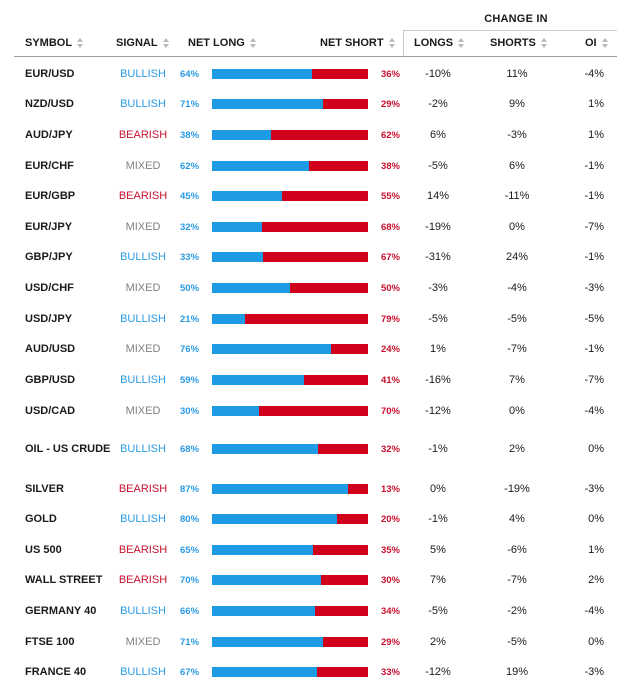 The width and height of the screenshot is (633, 696). I want to click on symbol-cell: US 500, so click(43, 549).